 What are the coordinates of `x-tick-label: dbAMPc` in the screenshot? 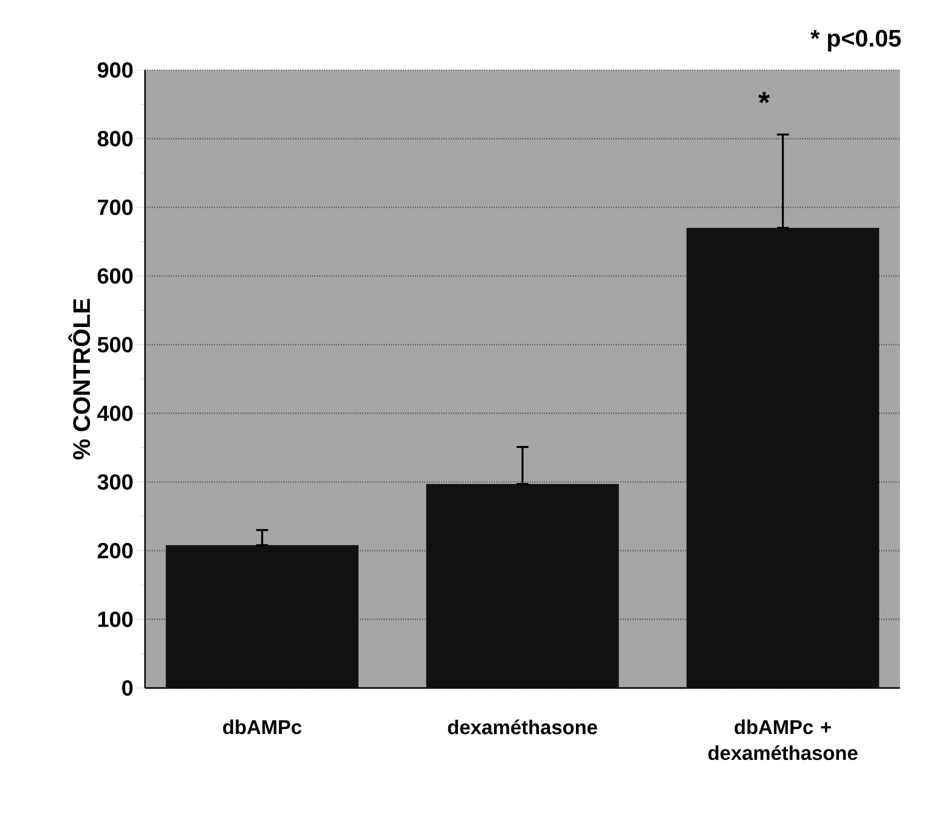 It's located at (262, 727).